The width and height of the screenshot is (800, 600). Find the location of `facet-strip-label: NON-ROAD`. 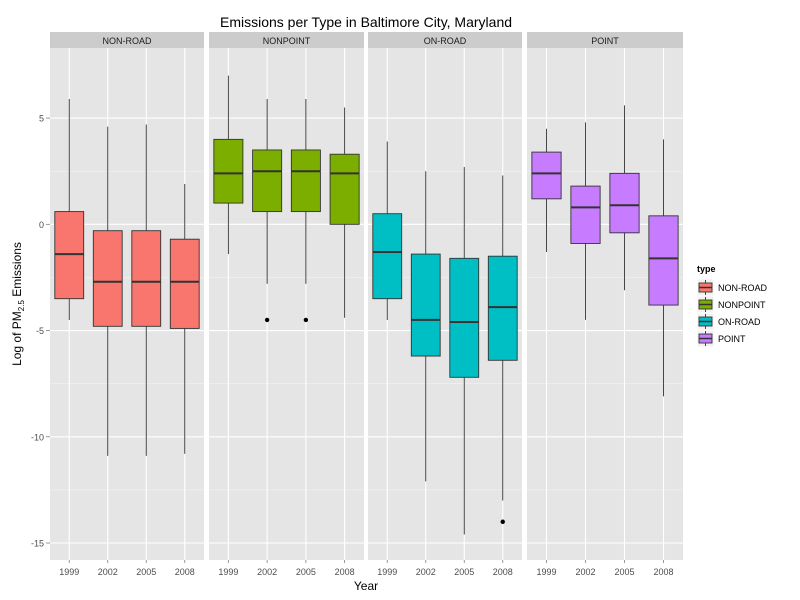

facet-strip-label: NON-ROAD is located at coordinates (127, 41).